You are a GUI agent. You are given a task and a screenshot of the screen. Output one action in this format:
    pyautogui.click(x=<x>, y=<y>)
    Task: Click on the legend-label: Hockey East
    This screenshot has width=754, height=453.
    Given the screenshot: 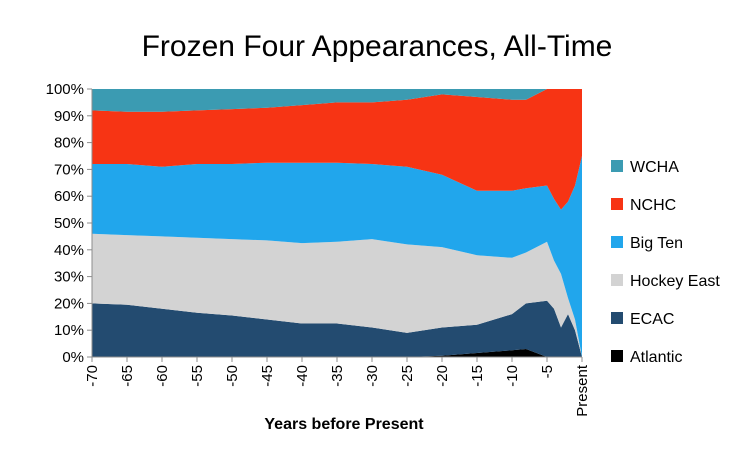 What is the action you would take?
    pyautogui.click(x=675, y=281)
    